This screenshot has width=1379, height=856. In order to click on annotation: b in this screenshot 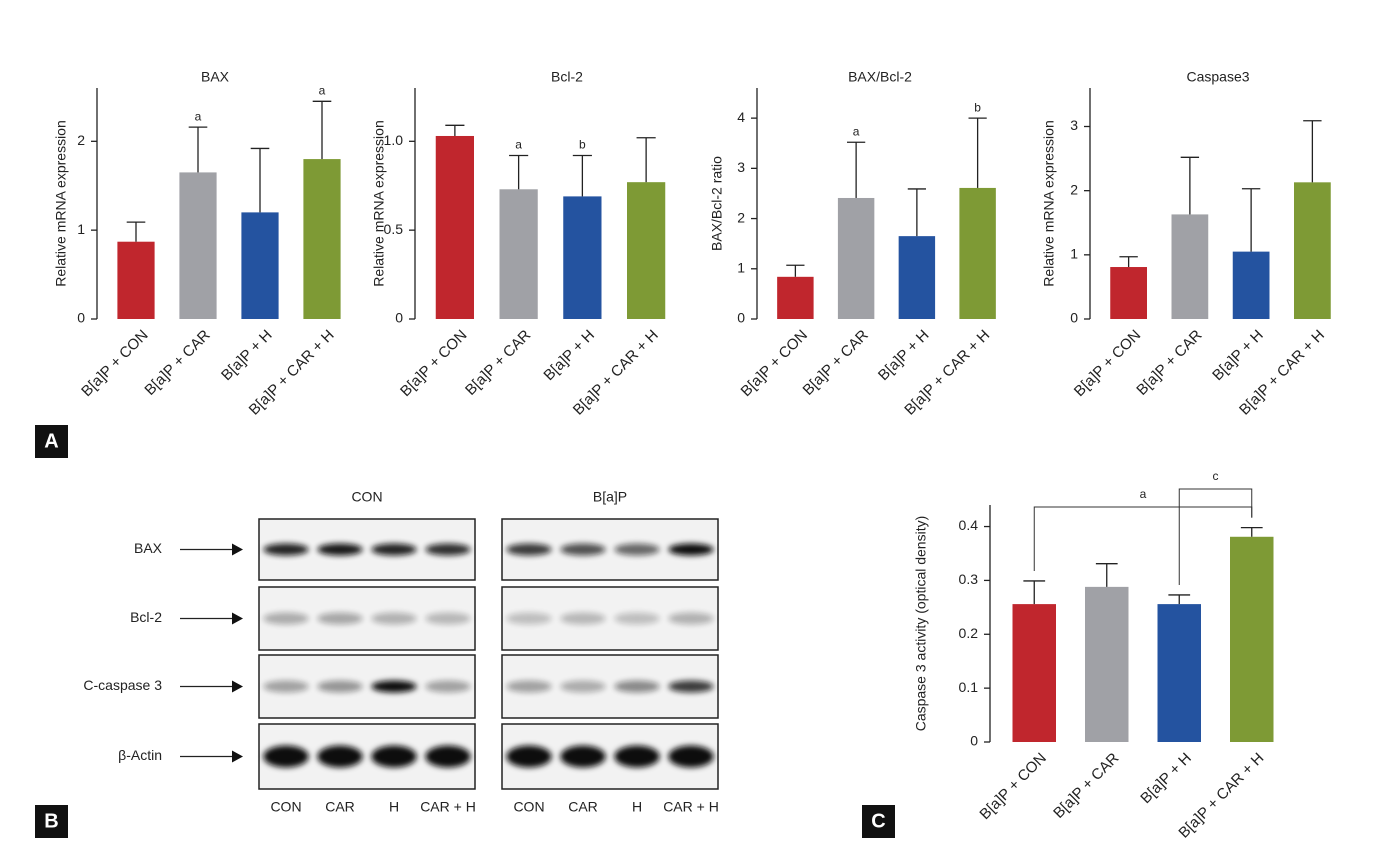, I will do `click(977, 107)`.